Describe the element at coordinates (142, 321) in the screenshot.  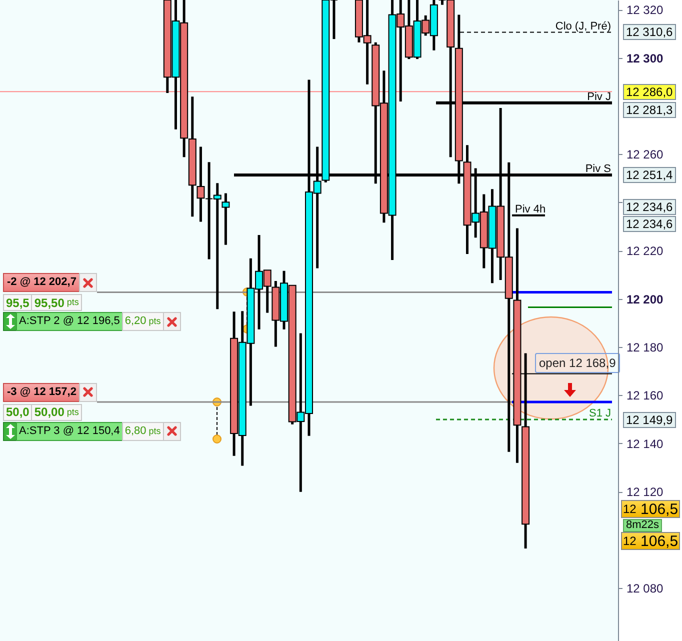
I see `annotation: 6,20 pts` at that location.